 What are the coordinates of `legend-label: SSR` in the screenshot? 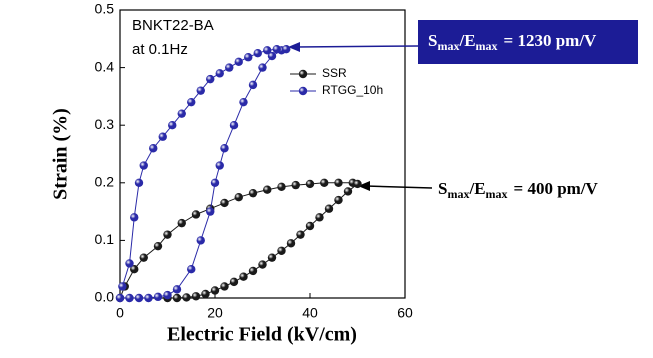 It's located at (334, 73).